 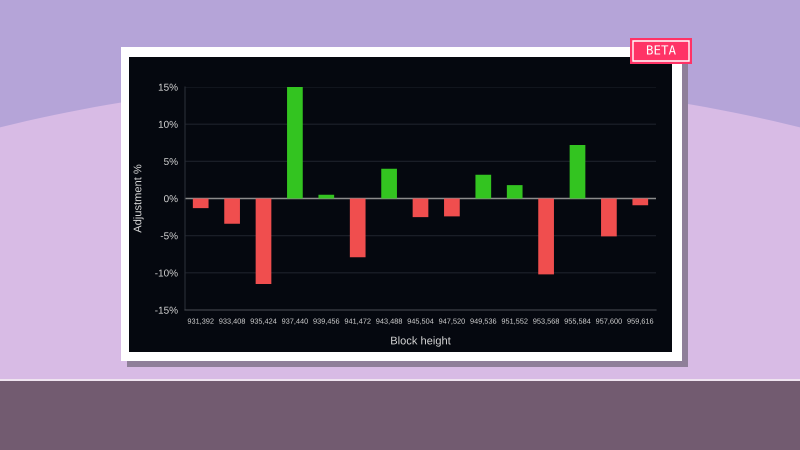 What do you see at coordinates (138, 198) in the screenshot?
I see `y-axis-title: Adjustment %` at bounding box center [138, 198].